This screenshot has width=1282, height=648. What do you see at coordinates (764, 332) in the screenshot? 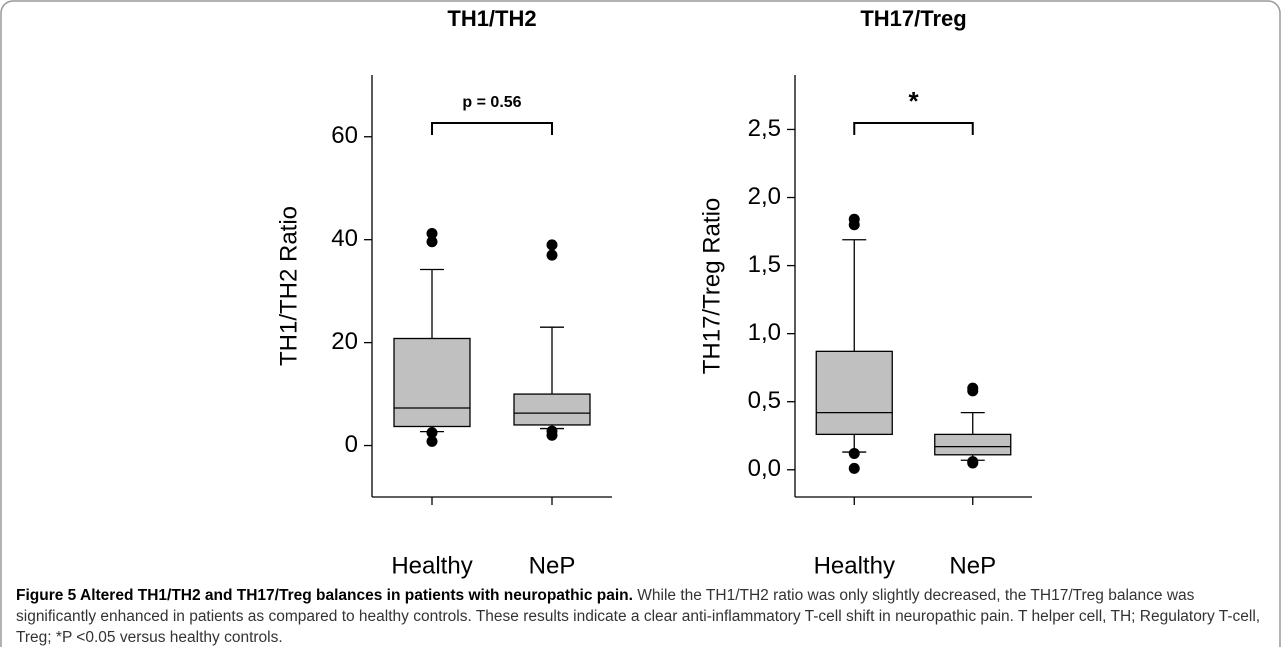
I see `y-tick-label: 1,0` at bounding box center [764, 332].